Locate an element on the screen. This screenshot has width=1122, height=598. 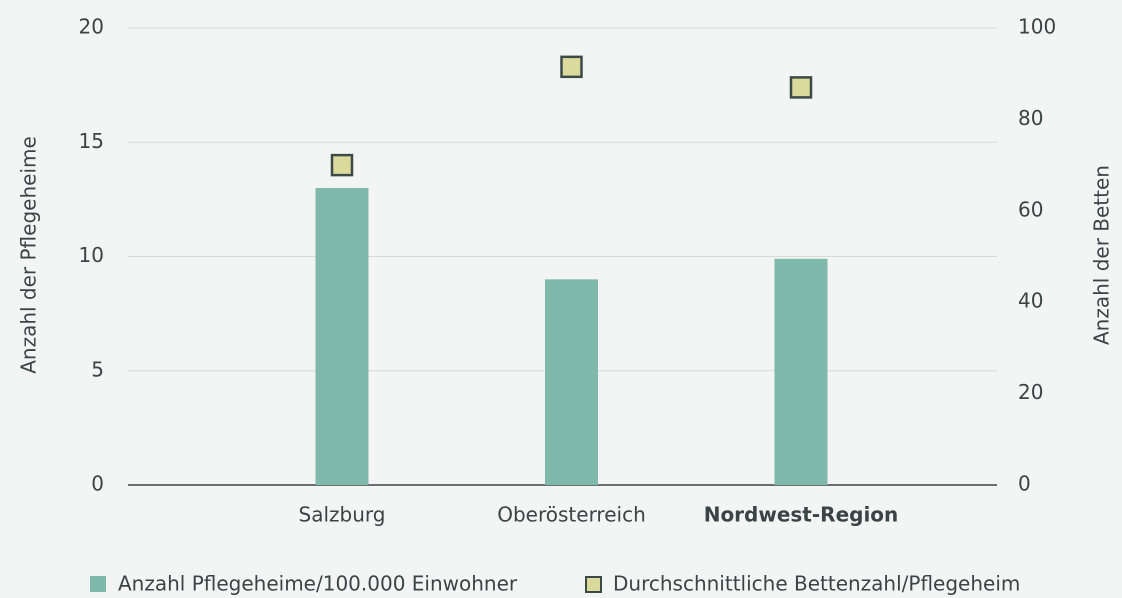
y-tick-label: 15 is located at coordinates (91, 141).